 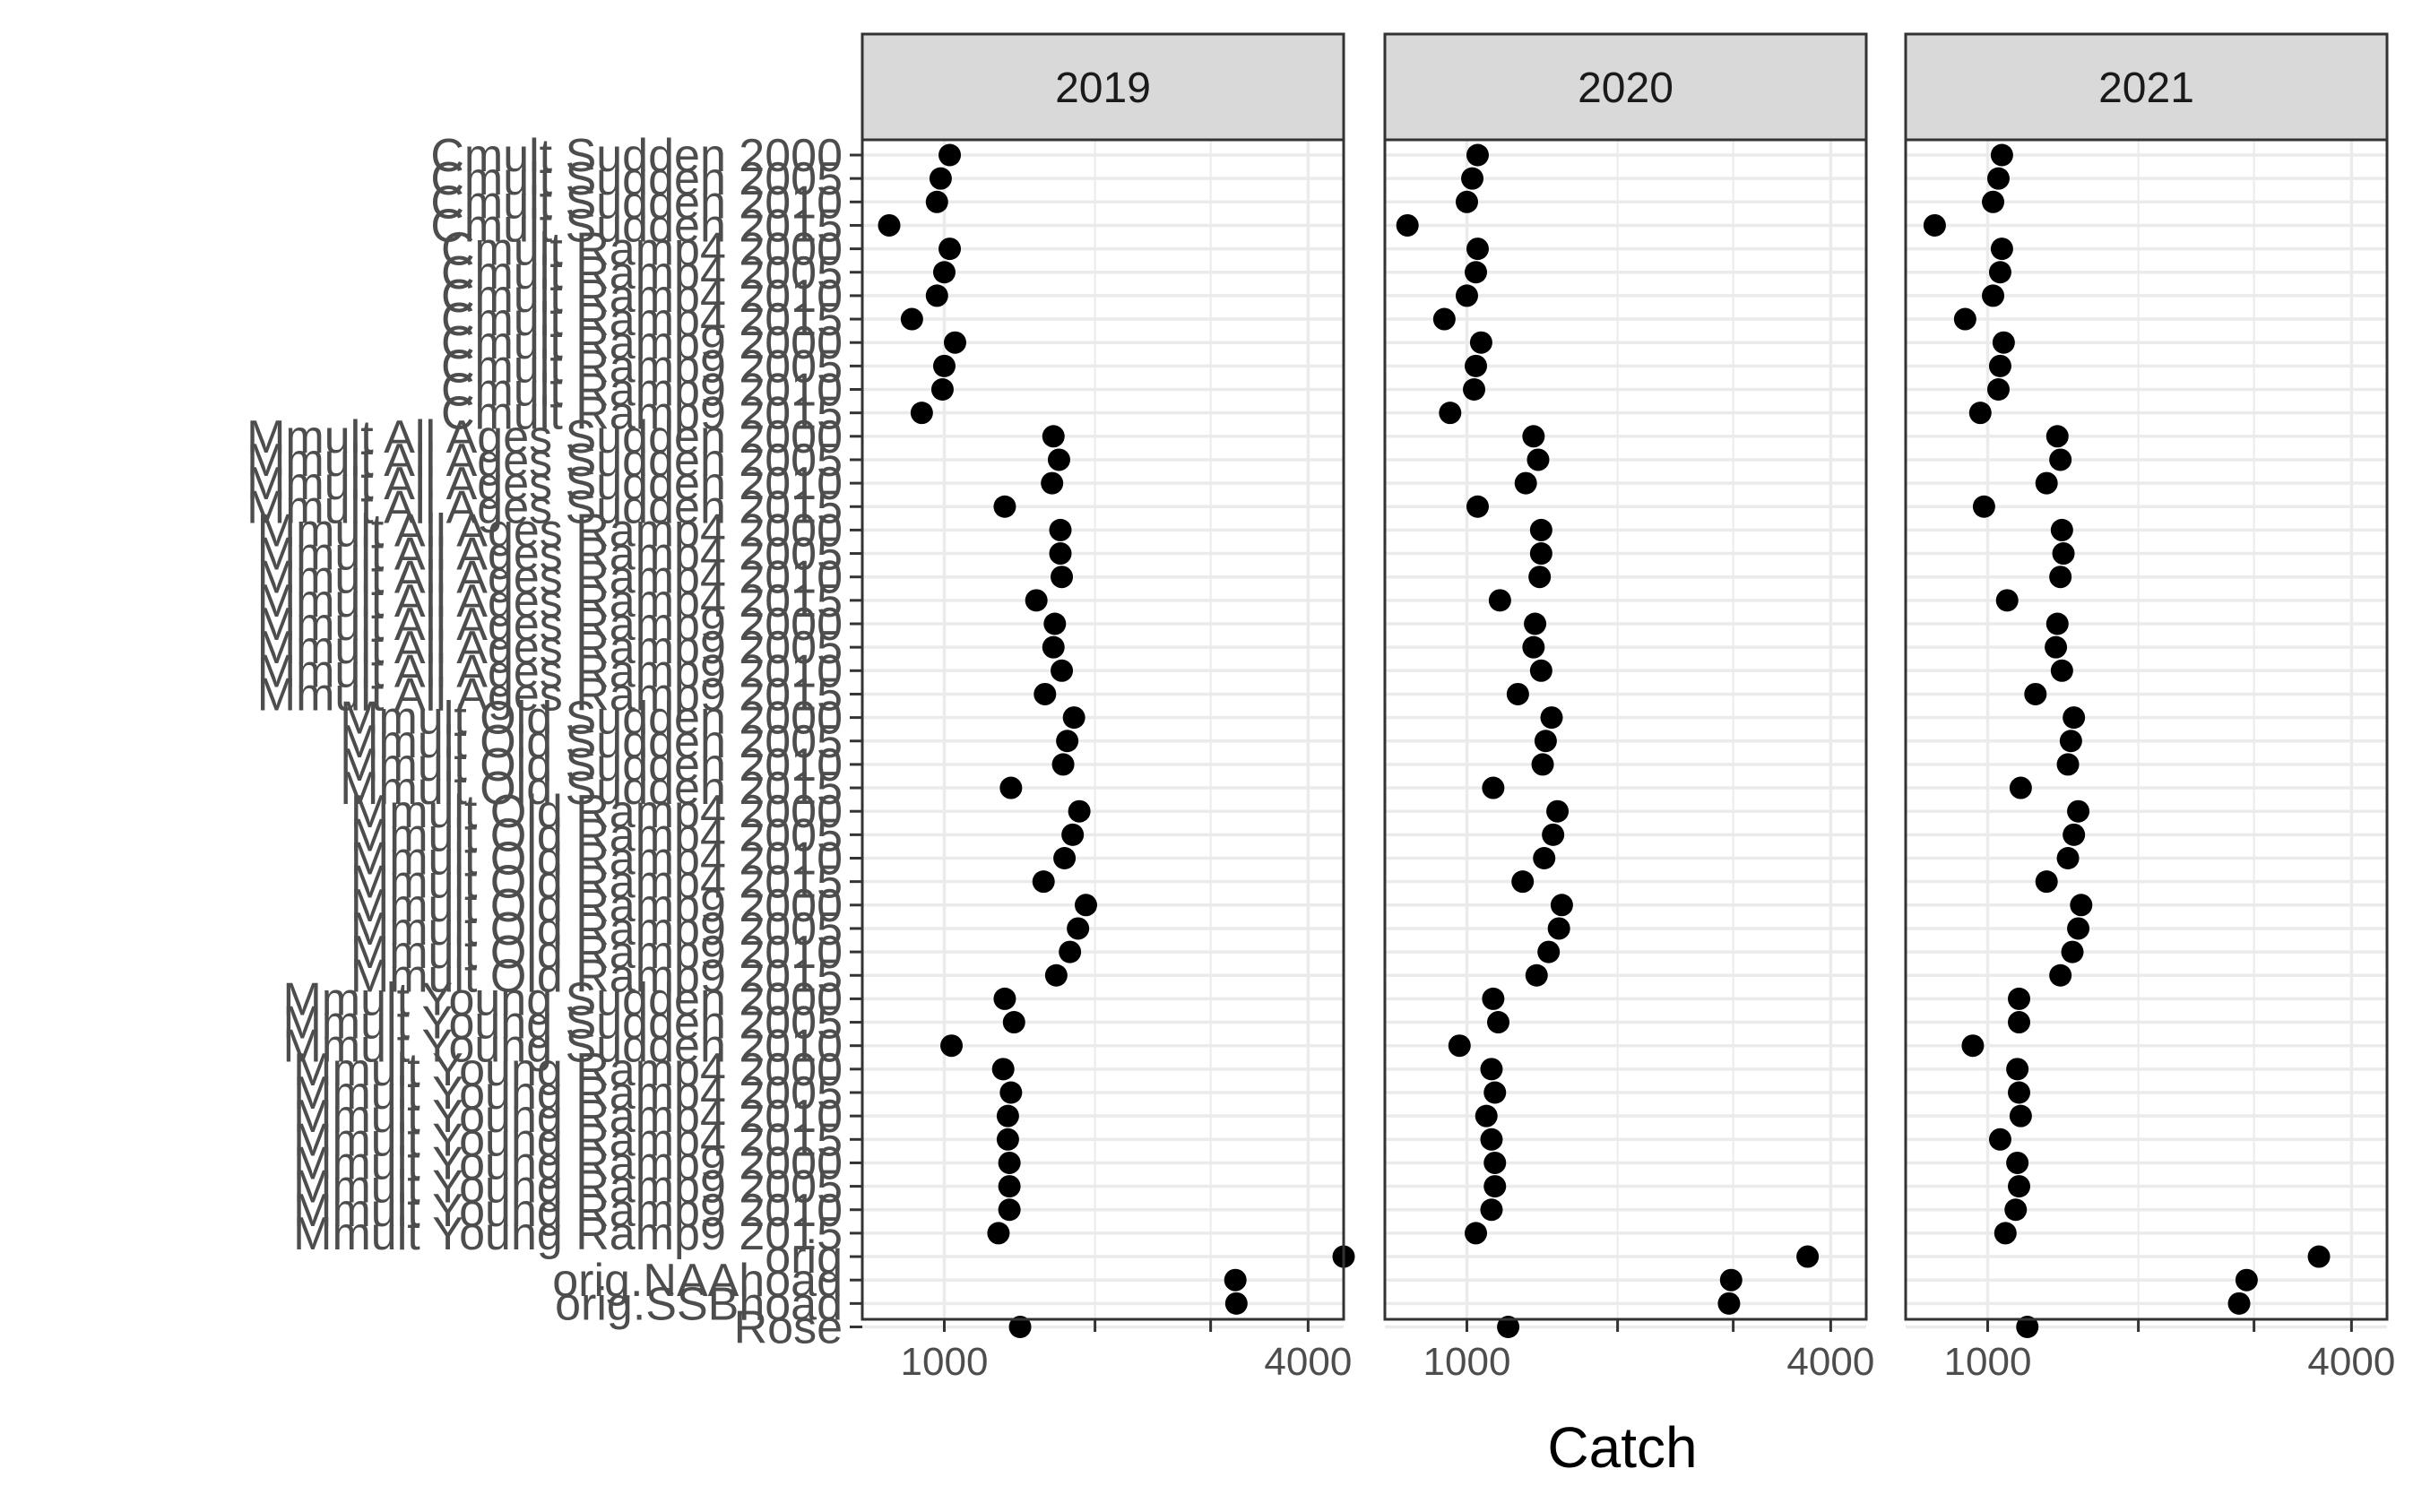 What do you see at coordinates (642, 273) in the screenshot?
I see `y-category-label: Cmult Ramp4 2005` at bounding box center [642, 273].